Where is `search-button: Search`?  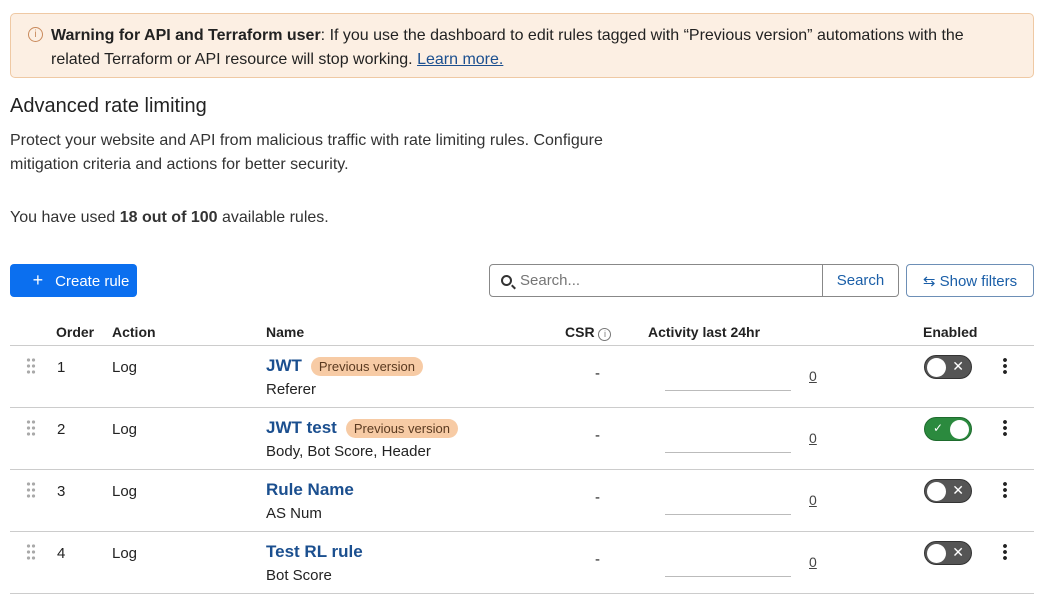
search-button: Search is located at coordinates (860, 280).